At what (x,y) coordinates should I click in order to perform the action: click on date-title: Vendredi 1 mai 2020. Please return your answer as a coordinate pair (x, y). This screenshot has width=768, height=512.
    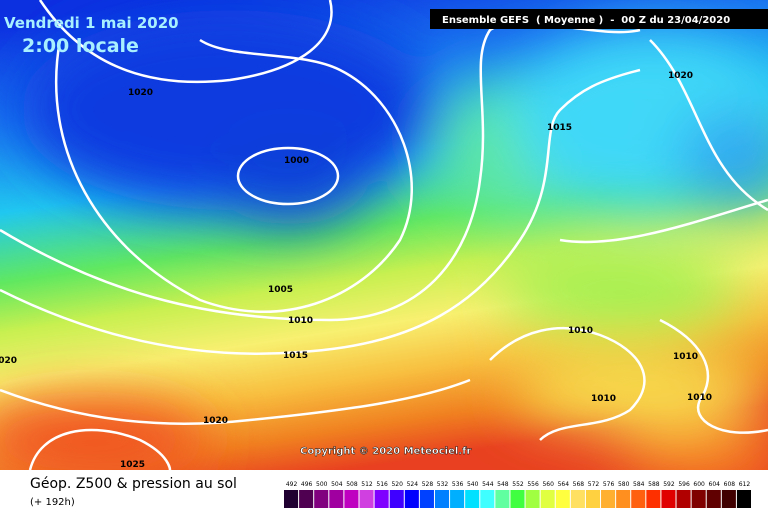
    Looking at the image, I should click on (91, 23).